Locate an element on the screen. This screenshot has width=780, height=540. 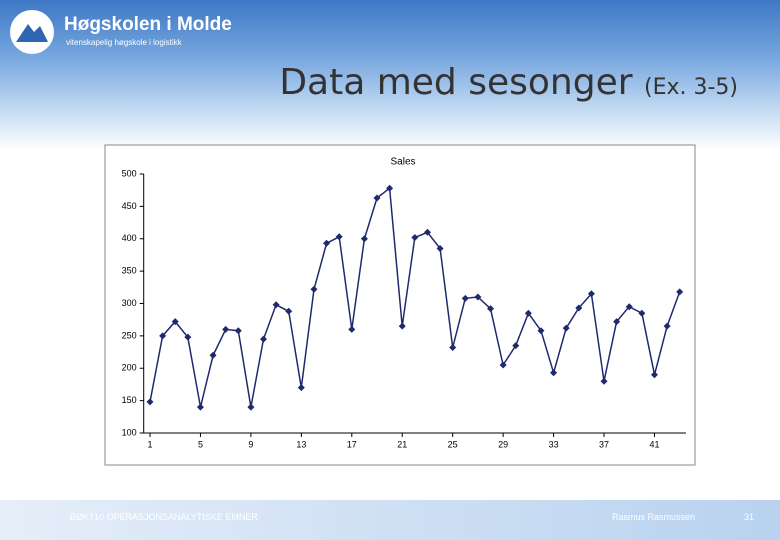
x-tick-label: 17 is located at coordinates (352, 444).